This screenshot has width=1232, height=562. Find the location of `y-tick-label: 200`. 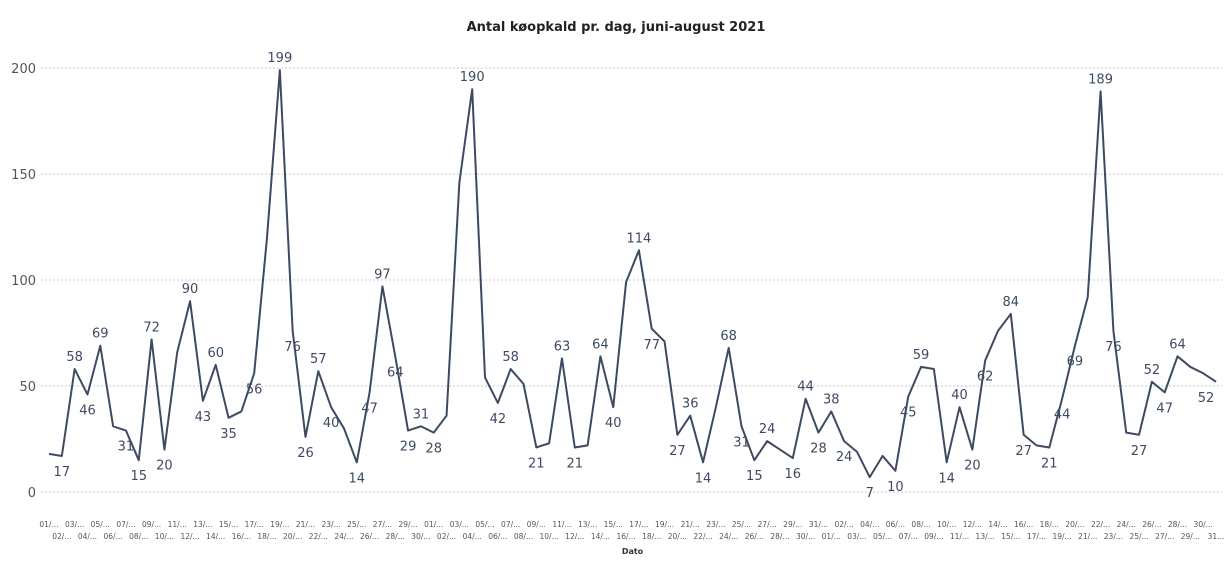

y-tick-label: 200 is located at coordinates (23, 69).